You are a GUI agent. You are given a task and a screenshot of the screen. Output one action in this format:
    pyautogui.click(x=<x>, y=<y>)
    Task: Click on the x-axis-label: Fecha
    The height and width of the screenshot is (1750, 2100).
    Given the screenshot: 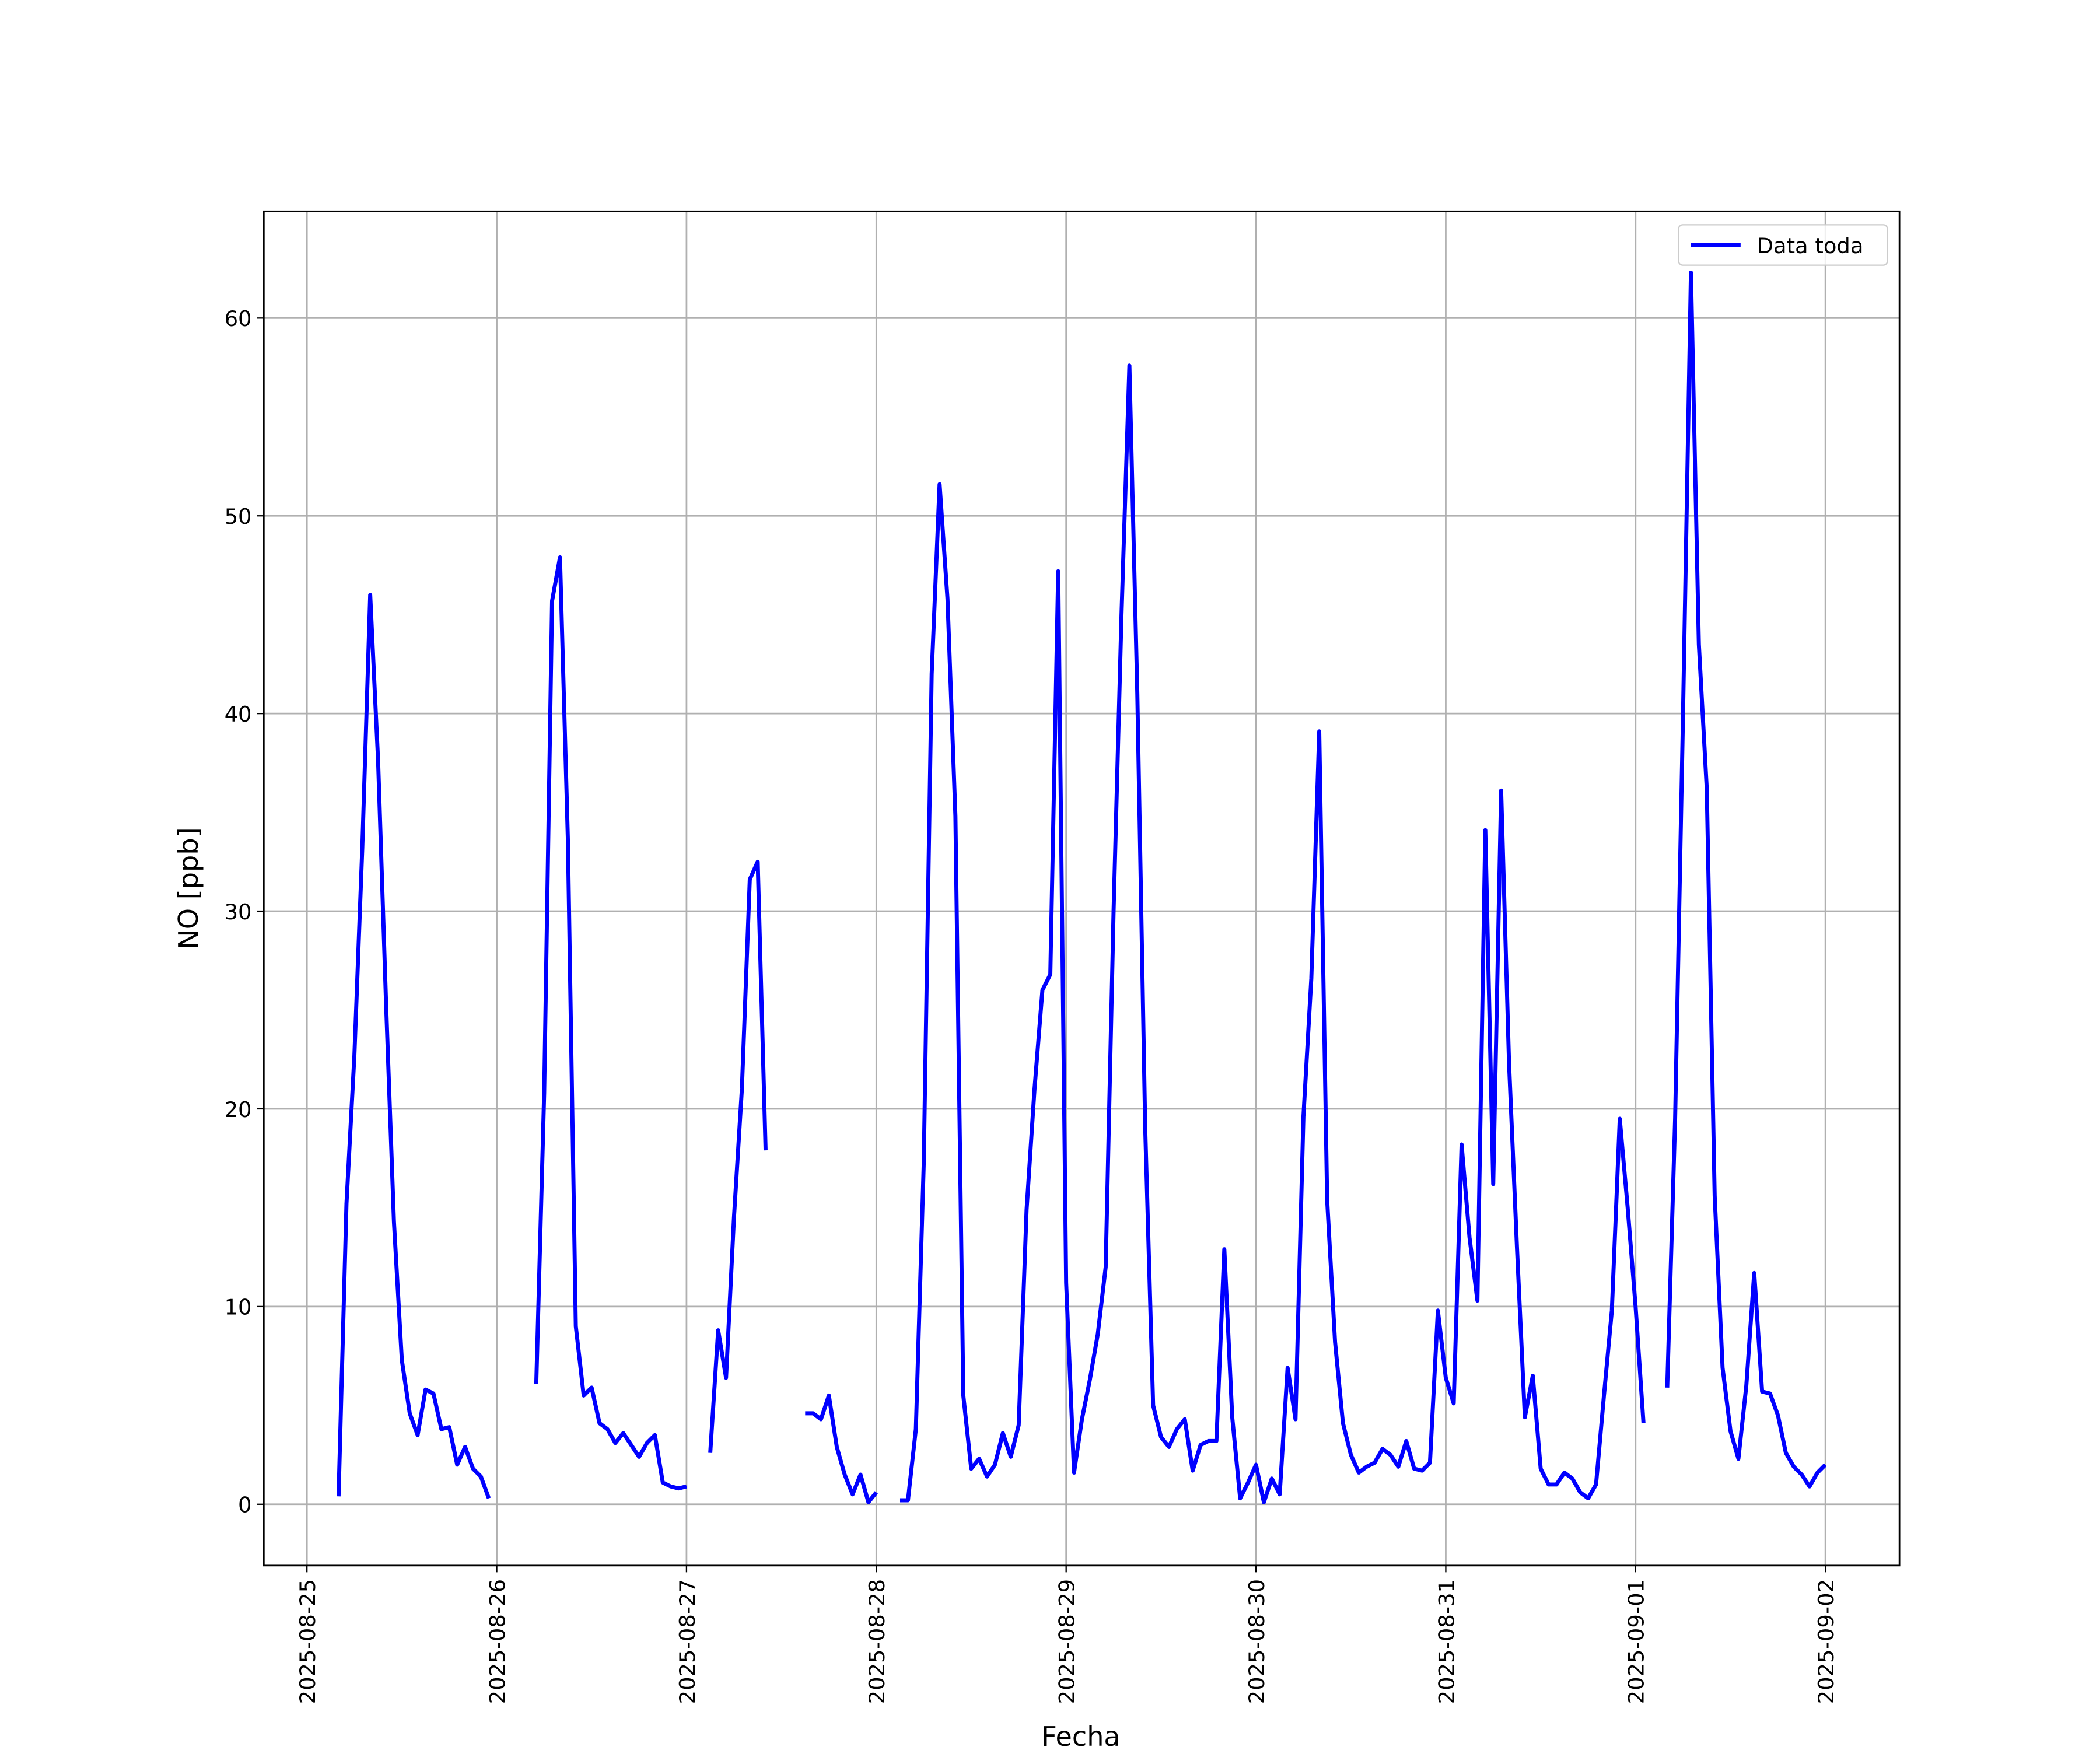 What is the action you would take?
    pyautogui.click(x=1080, y=1735)
    